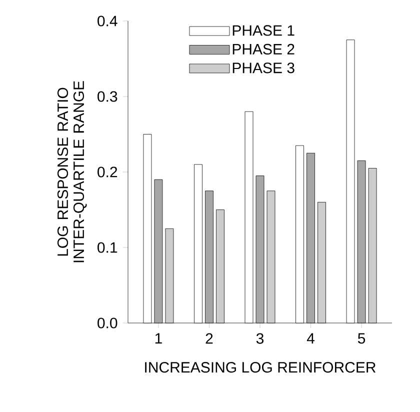  I want to click on x-tick-label: 3, so click(260, 338).